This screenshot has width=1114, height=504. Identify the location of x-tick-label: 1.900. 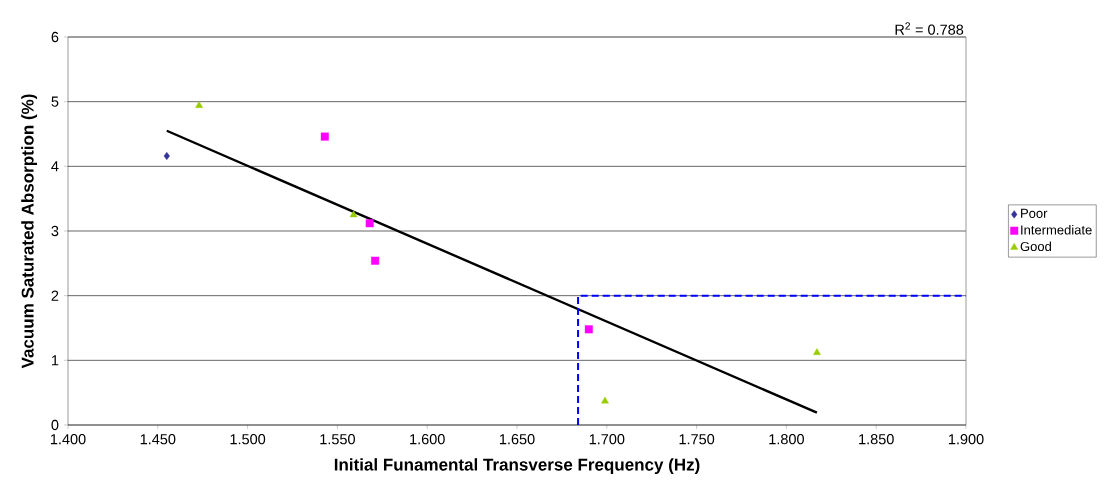
(966, 439).